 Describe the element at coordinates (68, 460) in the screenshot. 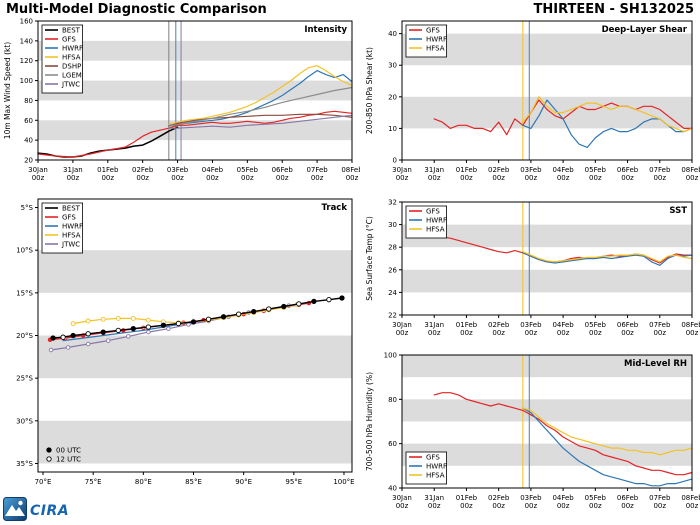

I see `svg-text: 12 UTC` at that location.